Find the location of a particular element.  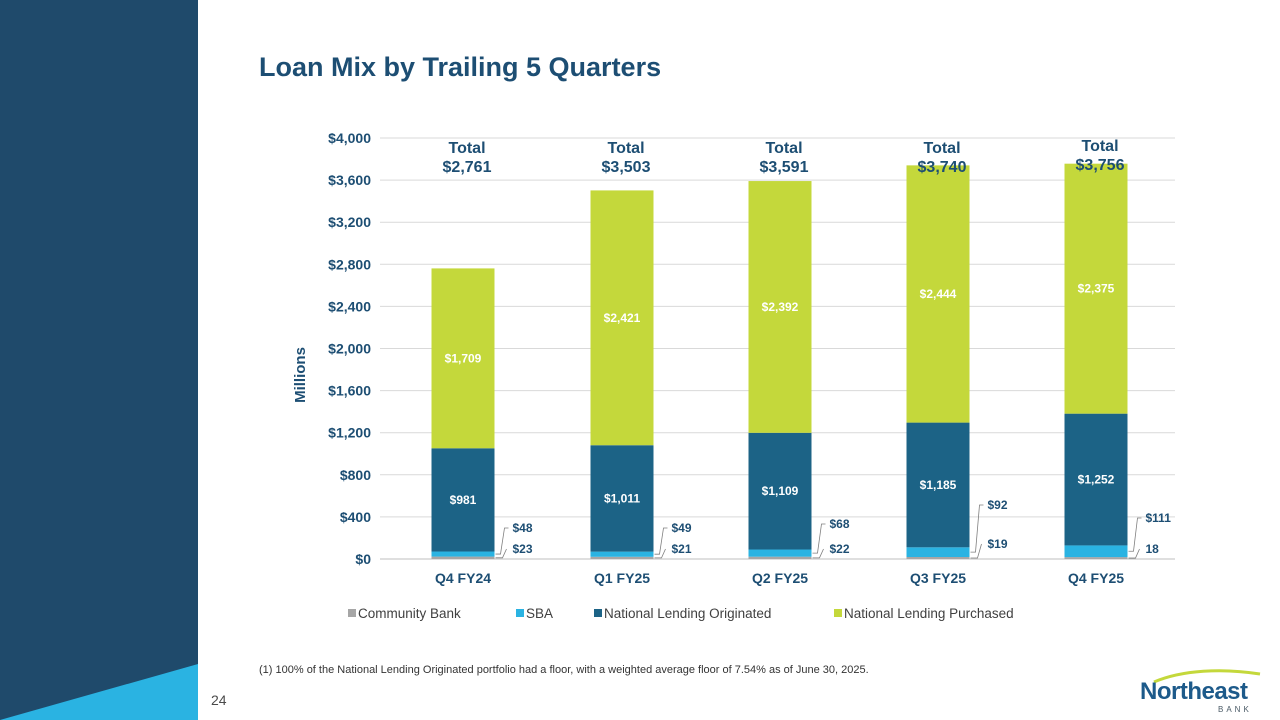

total-value: $3,591 is located at coordinates (784, 167).